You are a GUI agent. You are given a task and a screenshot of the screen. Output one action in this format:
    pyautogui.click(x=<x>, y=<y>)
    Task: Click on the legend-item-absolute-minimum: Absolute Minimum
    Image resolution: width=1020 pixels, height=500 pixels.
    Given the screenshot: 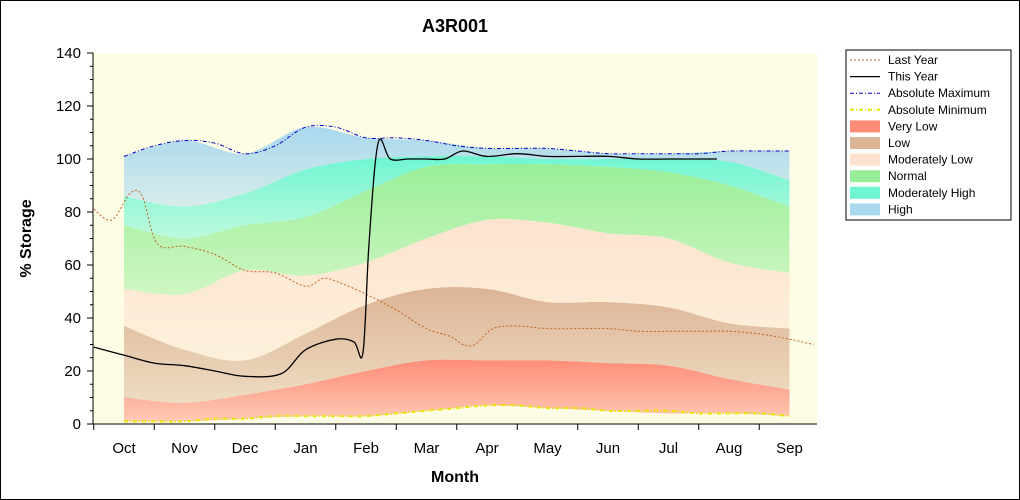 What is the action you would take?
    pyautogui.click(x=918, y=110)
    